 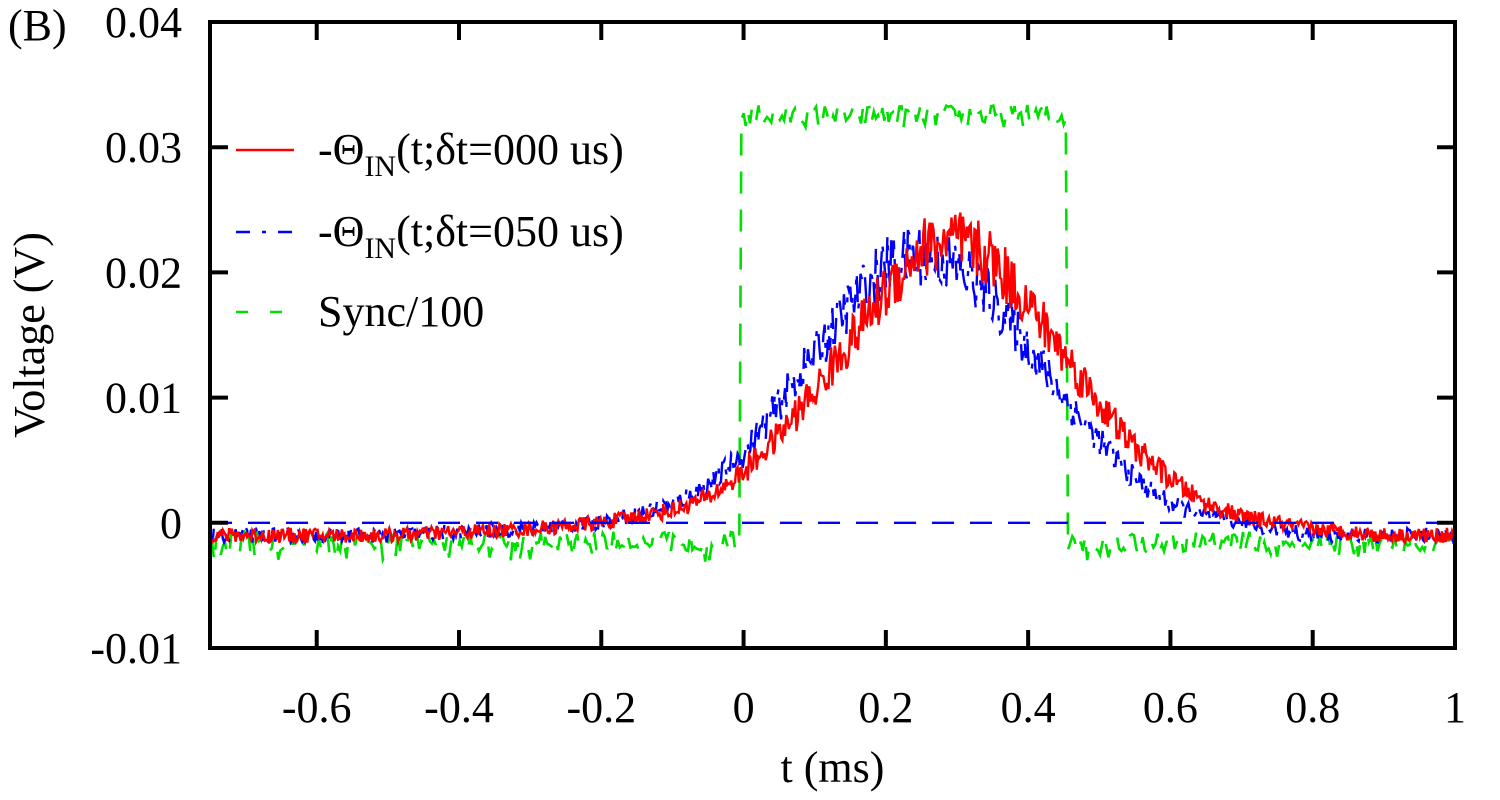 I want to click on legend-background, so click(x=470, y=228).